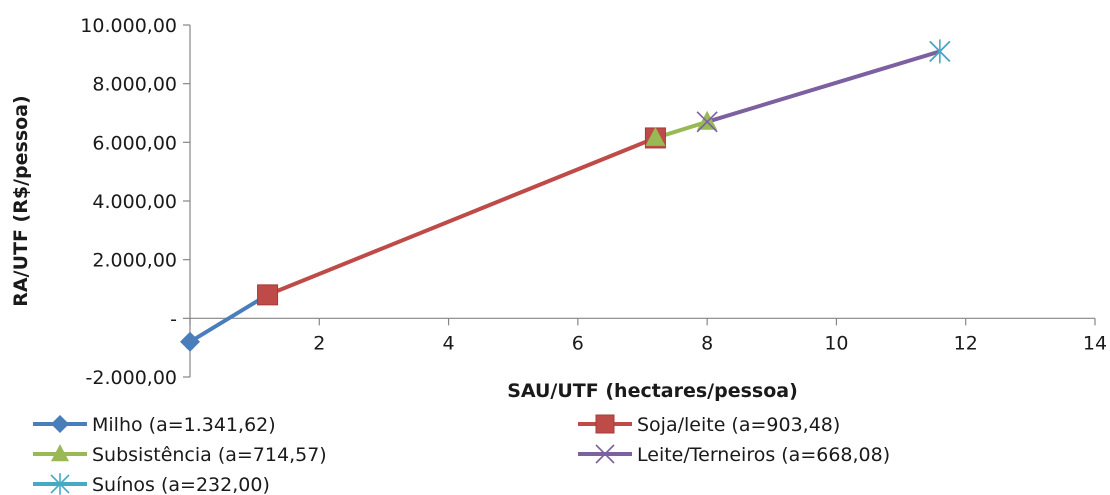 Image resolution: width=1110 pixels, height=495 pixels. Describe the element at coordinates (449, 343) in the screenshot. I see `x-tick-label: 4` at that location.